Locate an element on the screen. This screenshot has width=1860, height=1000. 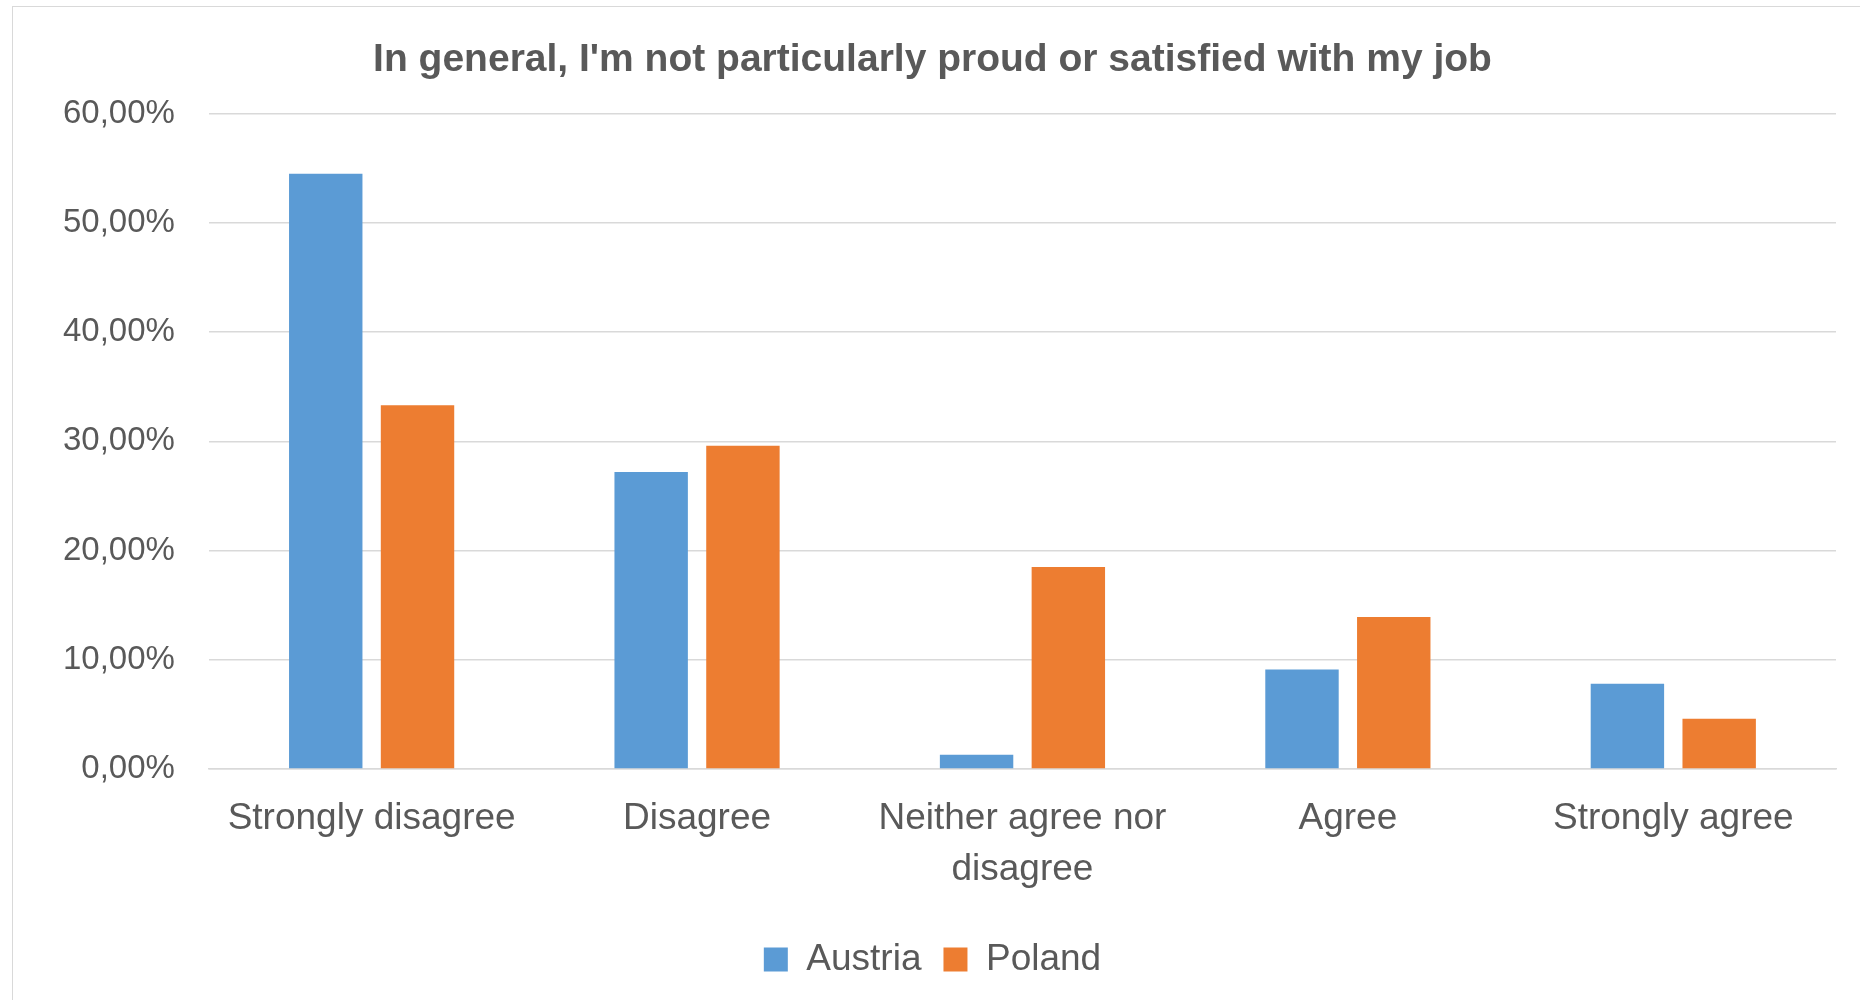
legend-label: Poland is located at coordinates (1043, 957).